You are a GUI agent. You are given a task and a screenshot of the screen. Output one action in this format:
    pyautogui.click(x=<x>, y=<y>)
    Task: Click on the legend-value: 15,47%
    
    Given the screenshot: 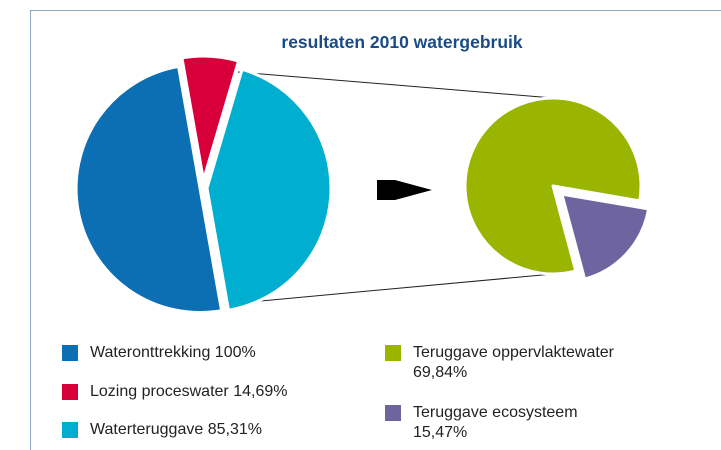 What is the action you would take?
    pyautogui.click(x=440, y=432)
    